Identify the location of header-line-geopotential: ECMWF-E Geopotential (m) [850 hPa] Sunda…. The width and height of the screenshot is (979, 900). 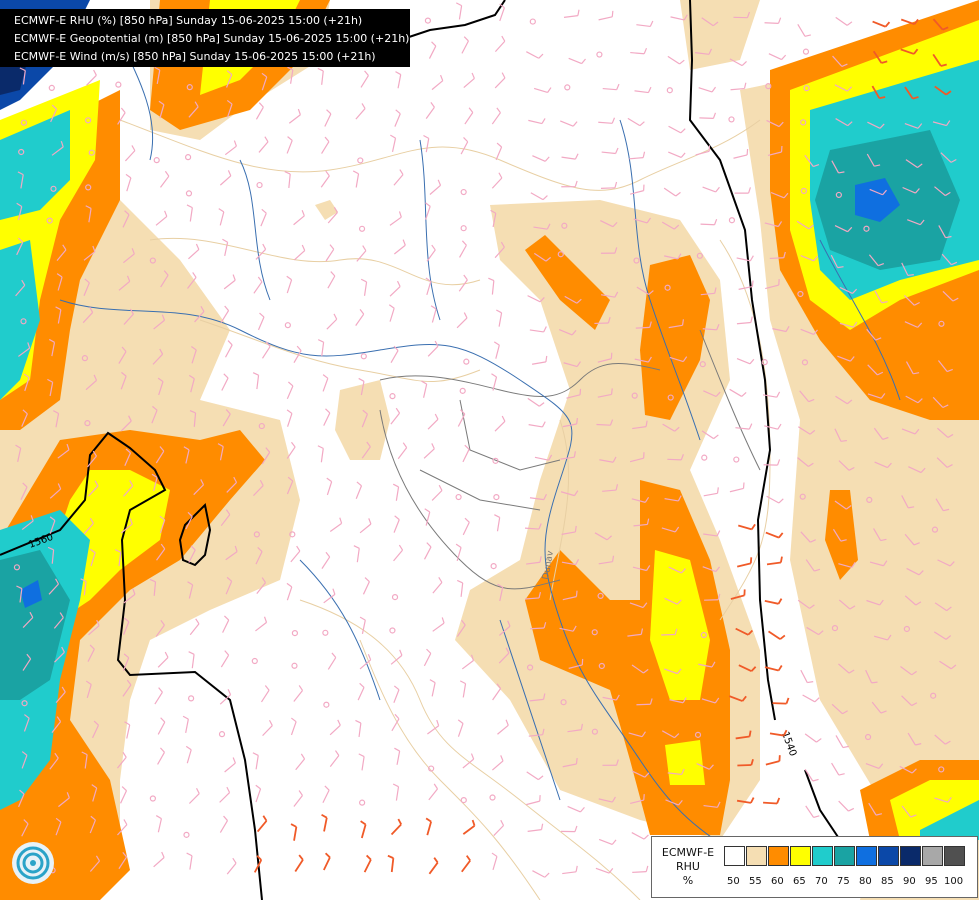
(212, 38).